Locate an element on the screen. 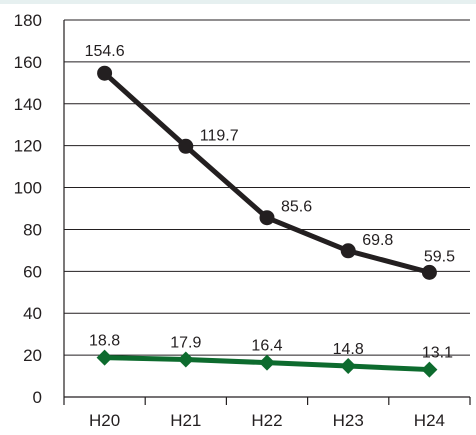 Image resolution: width=476 pixels, height=435 pixels. y-tick-label: 180 is located at coordinates (28, 20).